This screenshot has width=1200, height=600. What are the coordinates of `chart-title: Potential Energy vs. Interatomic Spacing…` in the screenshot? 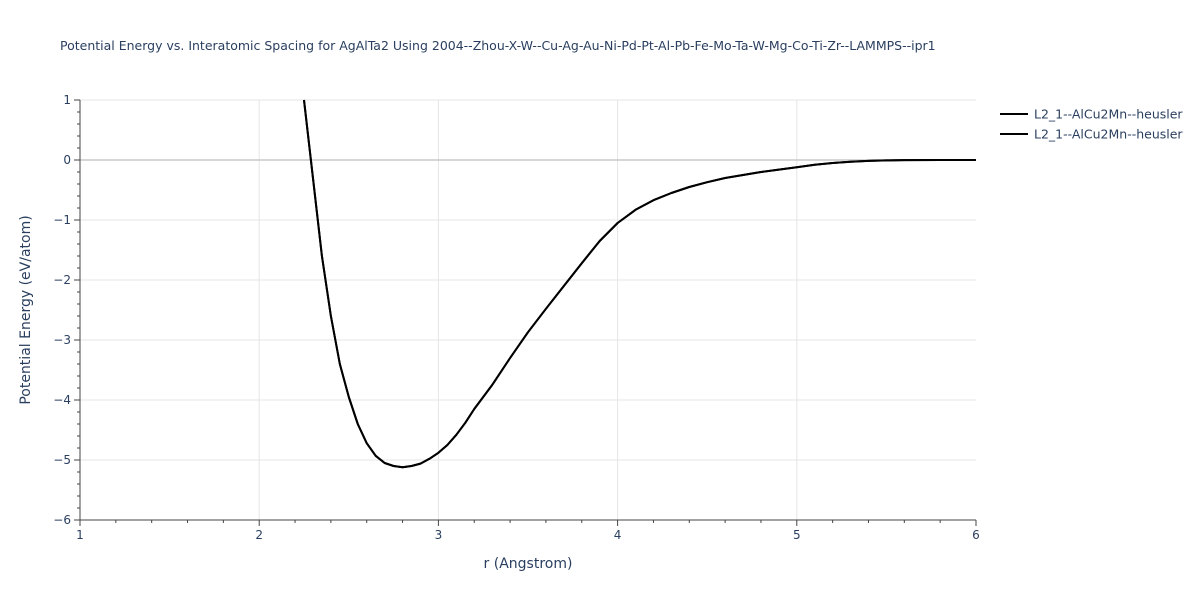 It's located at (498, 45).